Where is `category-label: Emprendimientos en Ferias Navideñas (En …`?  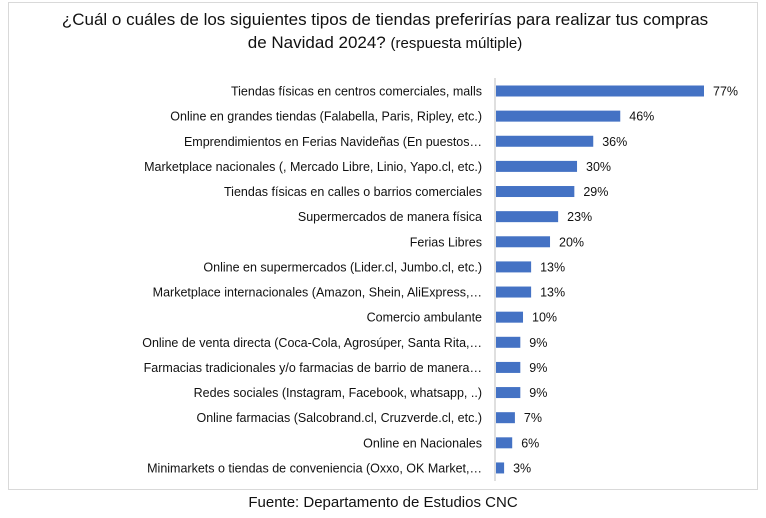
category-label: Emprendimientos en Ferias Navideñas (En … is located at coordinates (333, 142).